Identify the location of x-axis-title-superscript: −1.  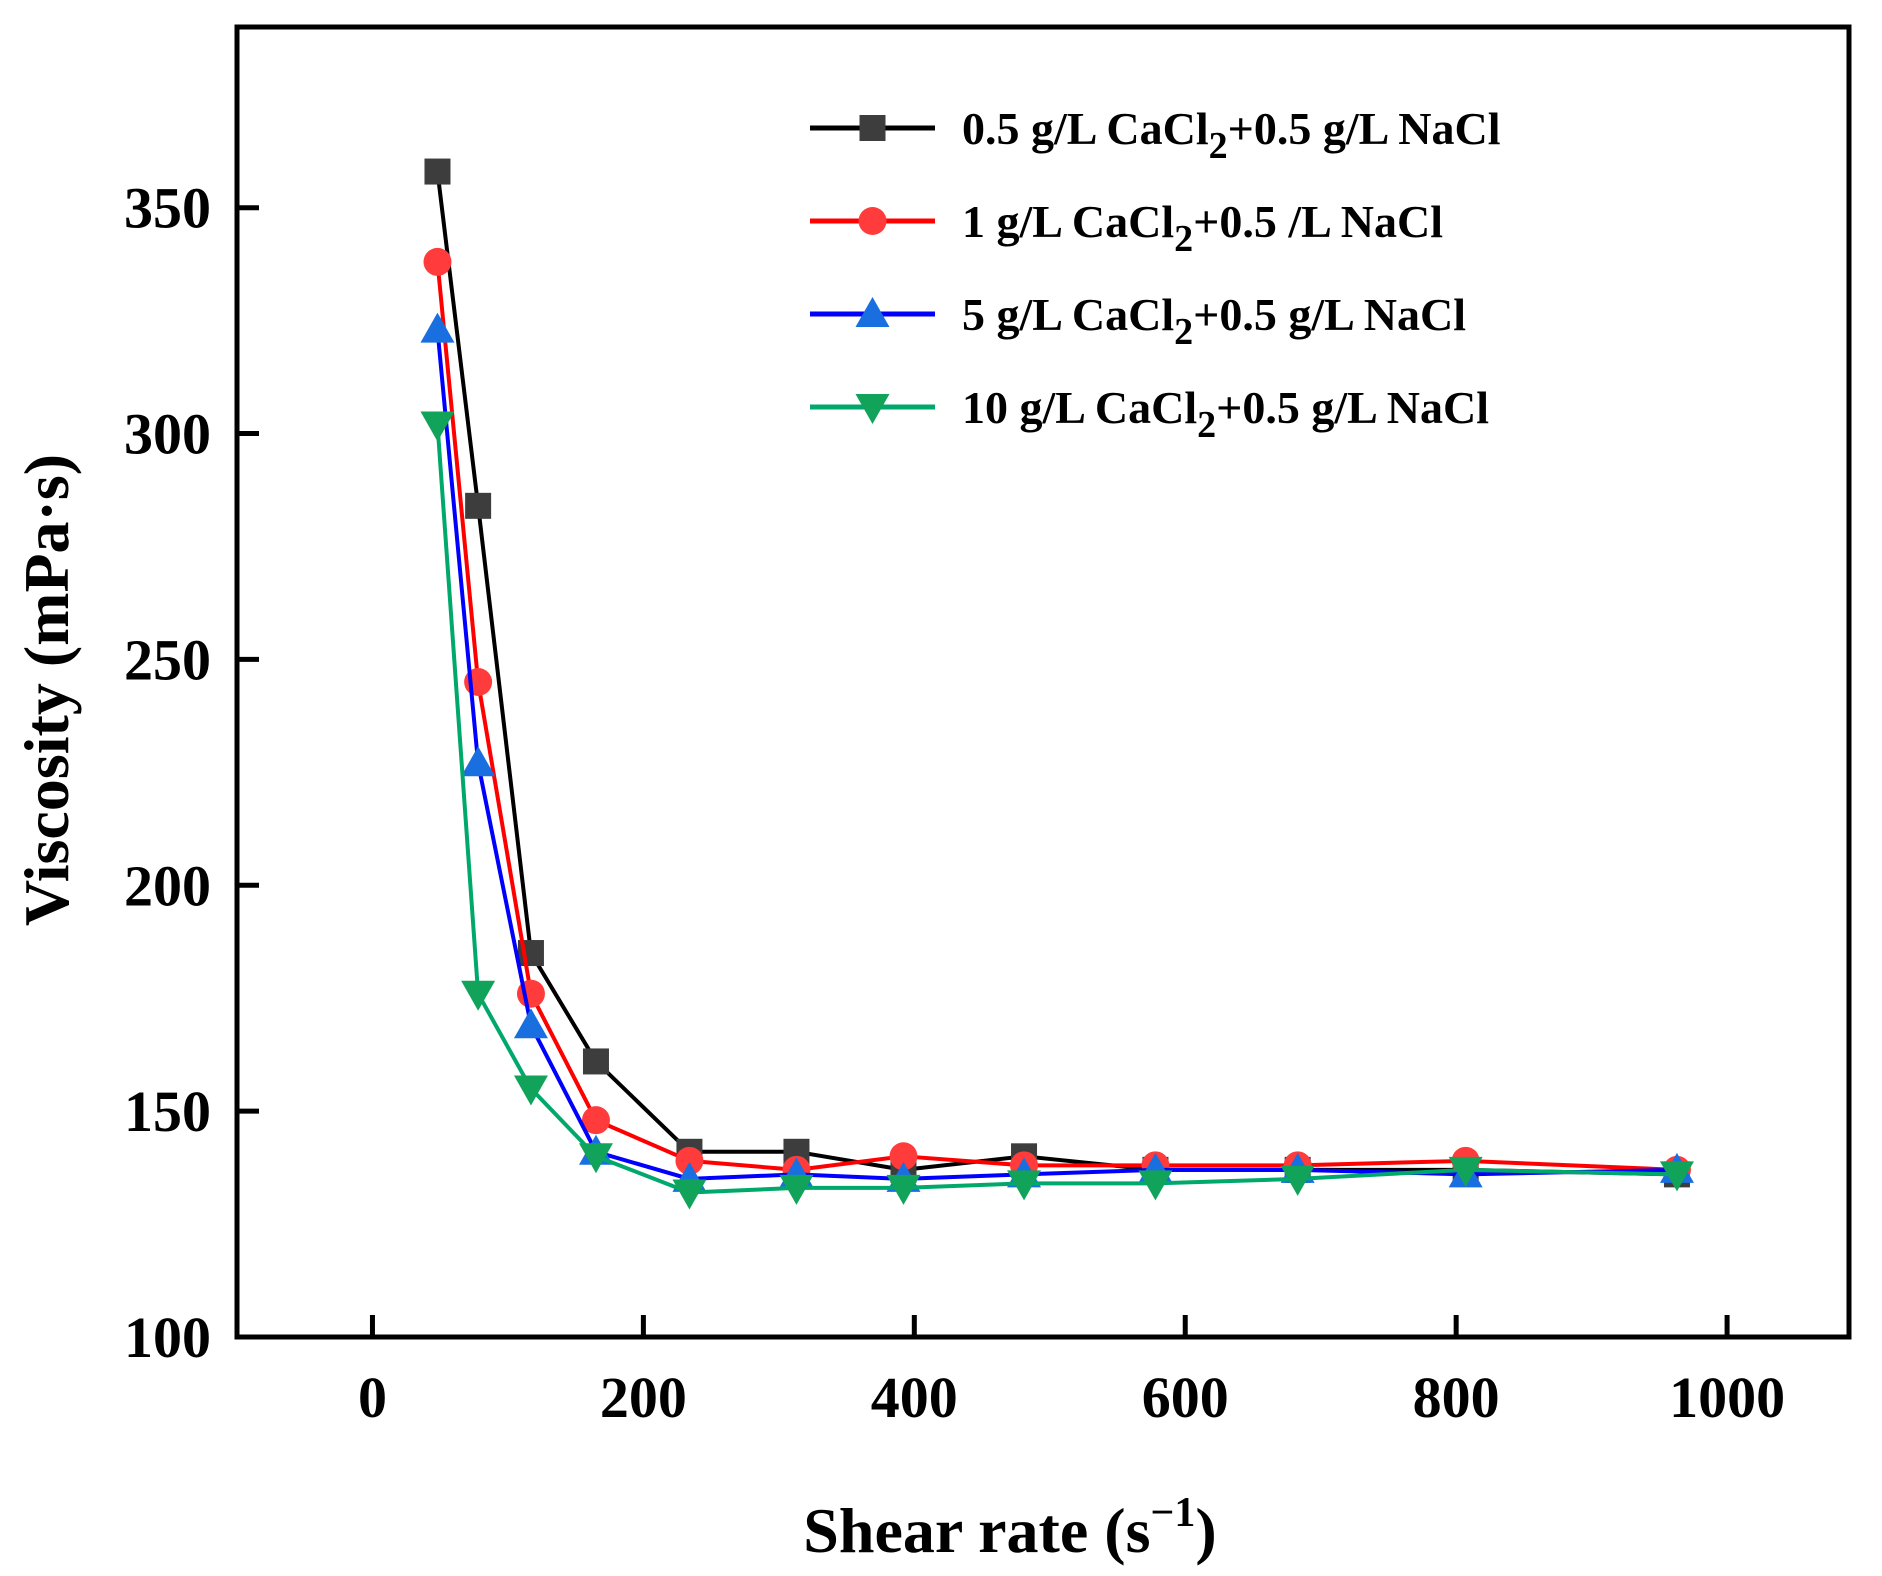
(1172, 1513).